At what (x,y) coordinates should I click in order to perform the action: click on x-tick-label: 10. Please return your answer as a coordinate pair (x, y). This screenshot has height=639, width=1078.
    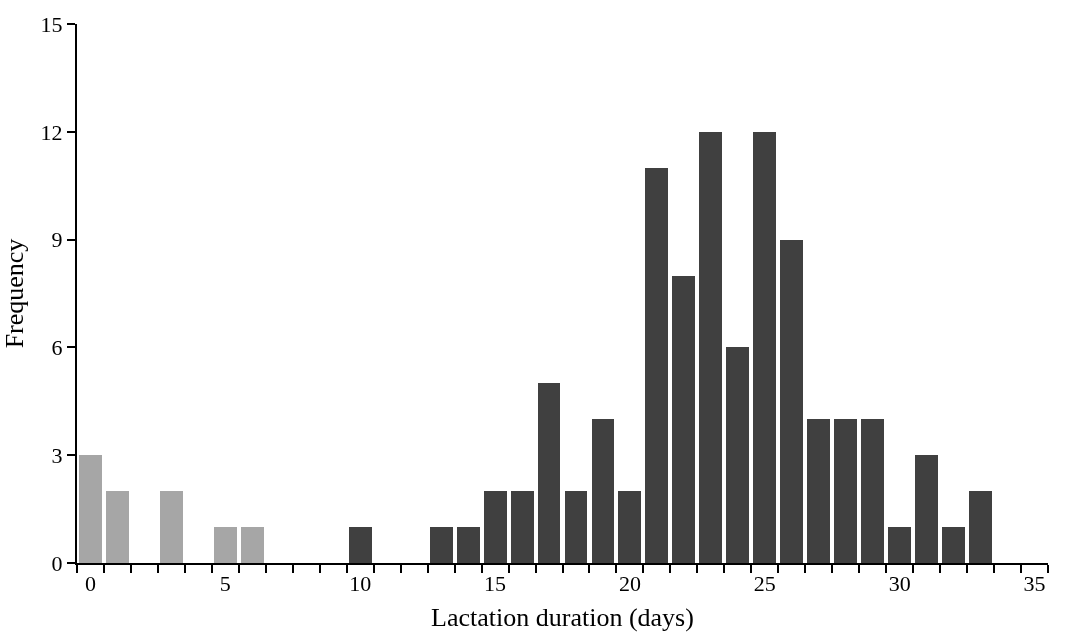
    Looking at the image, I should click on (360, 584).